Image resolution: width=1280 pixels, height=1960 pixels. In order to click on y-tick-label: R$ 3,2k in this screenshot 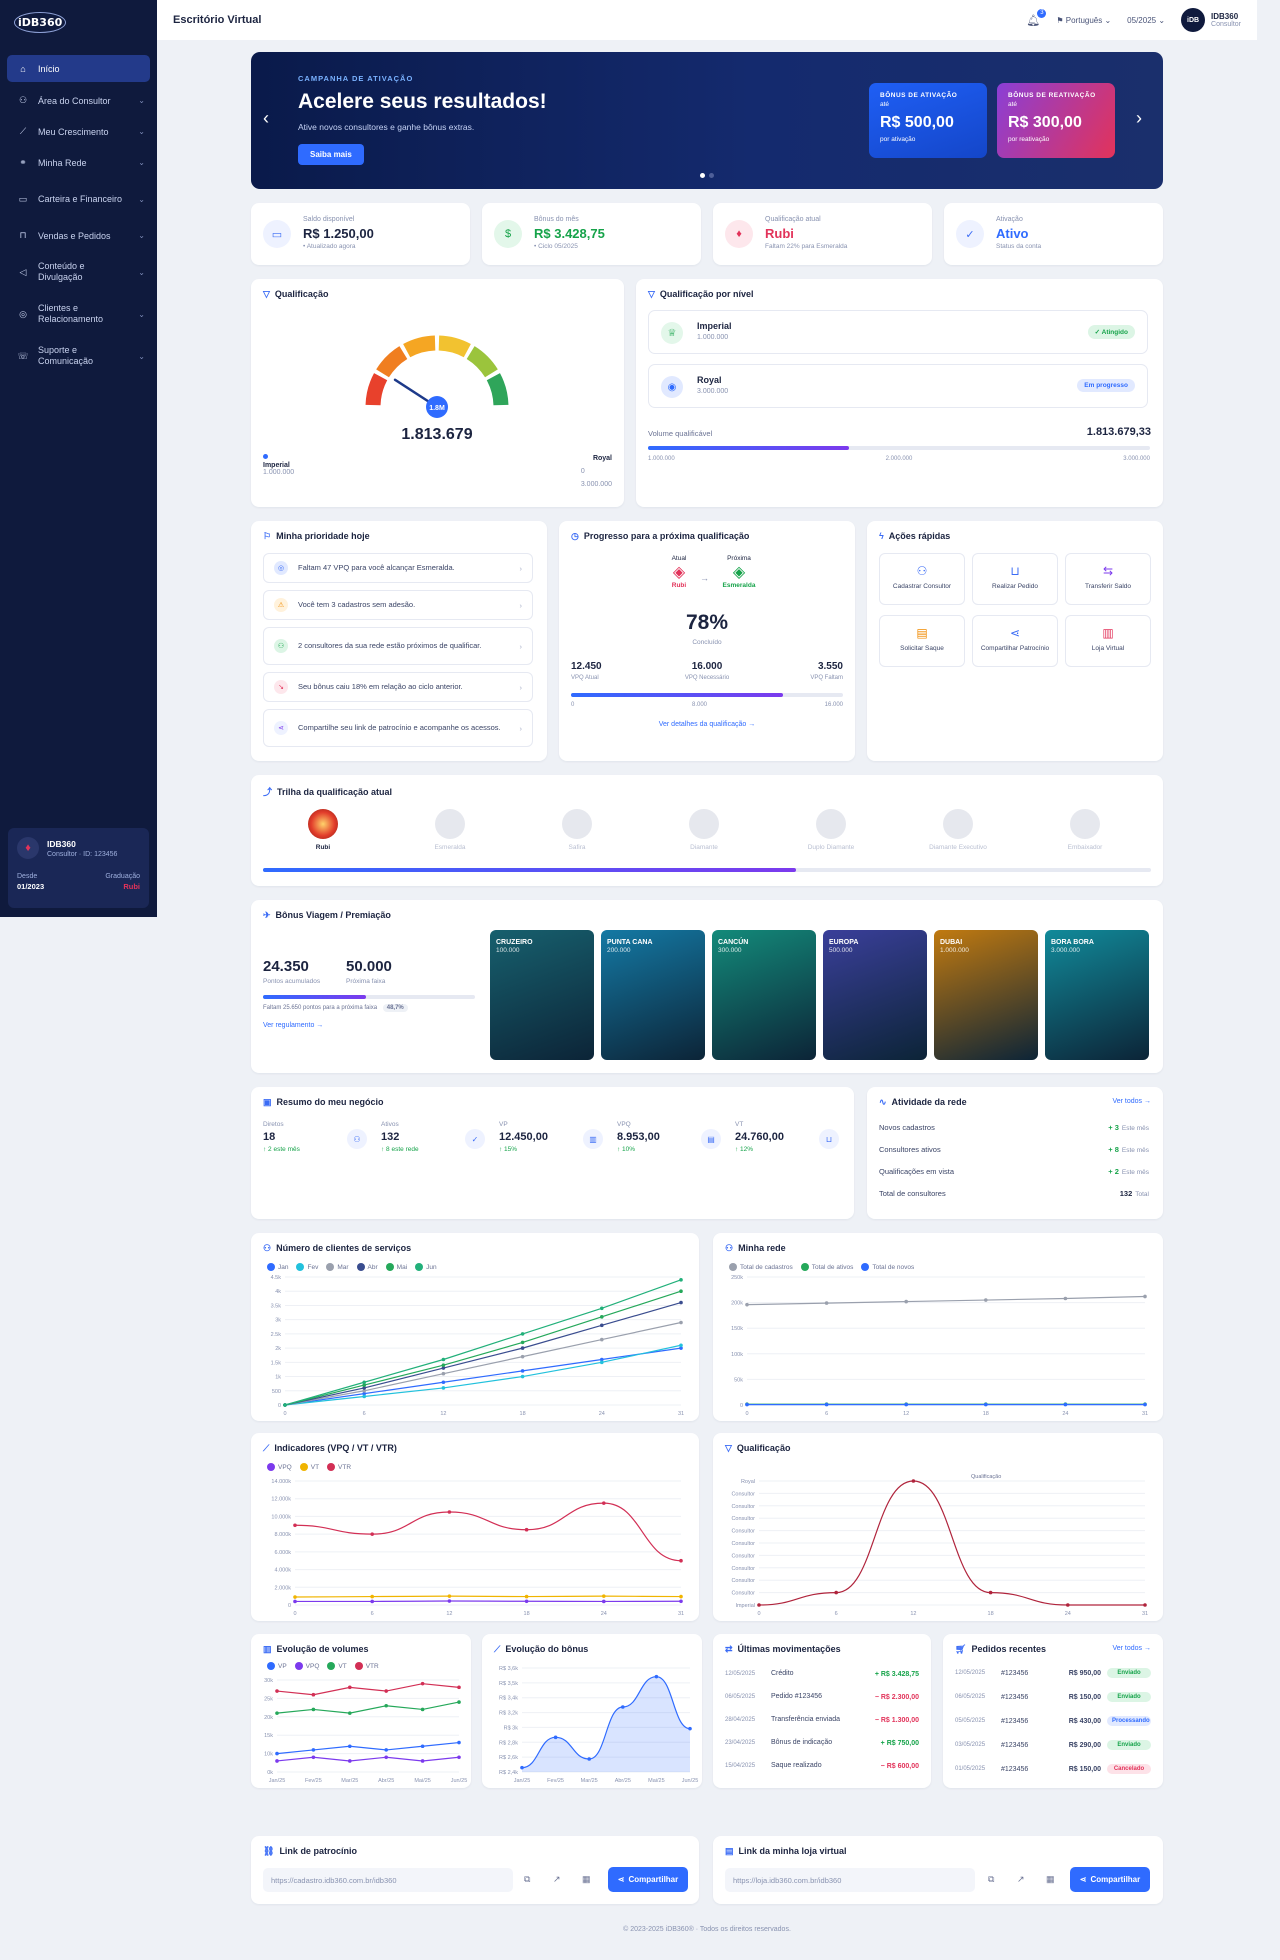, I will do `click(508, 1714)`.